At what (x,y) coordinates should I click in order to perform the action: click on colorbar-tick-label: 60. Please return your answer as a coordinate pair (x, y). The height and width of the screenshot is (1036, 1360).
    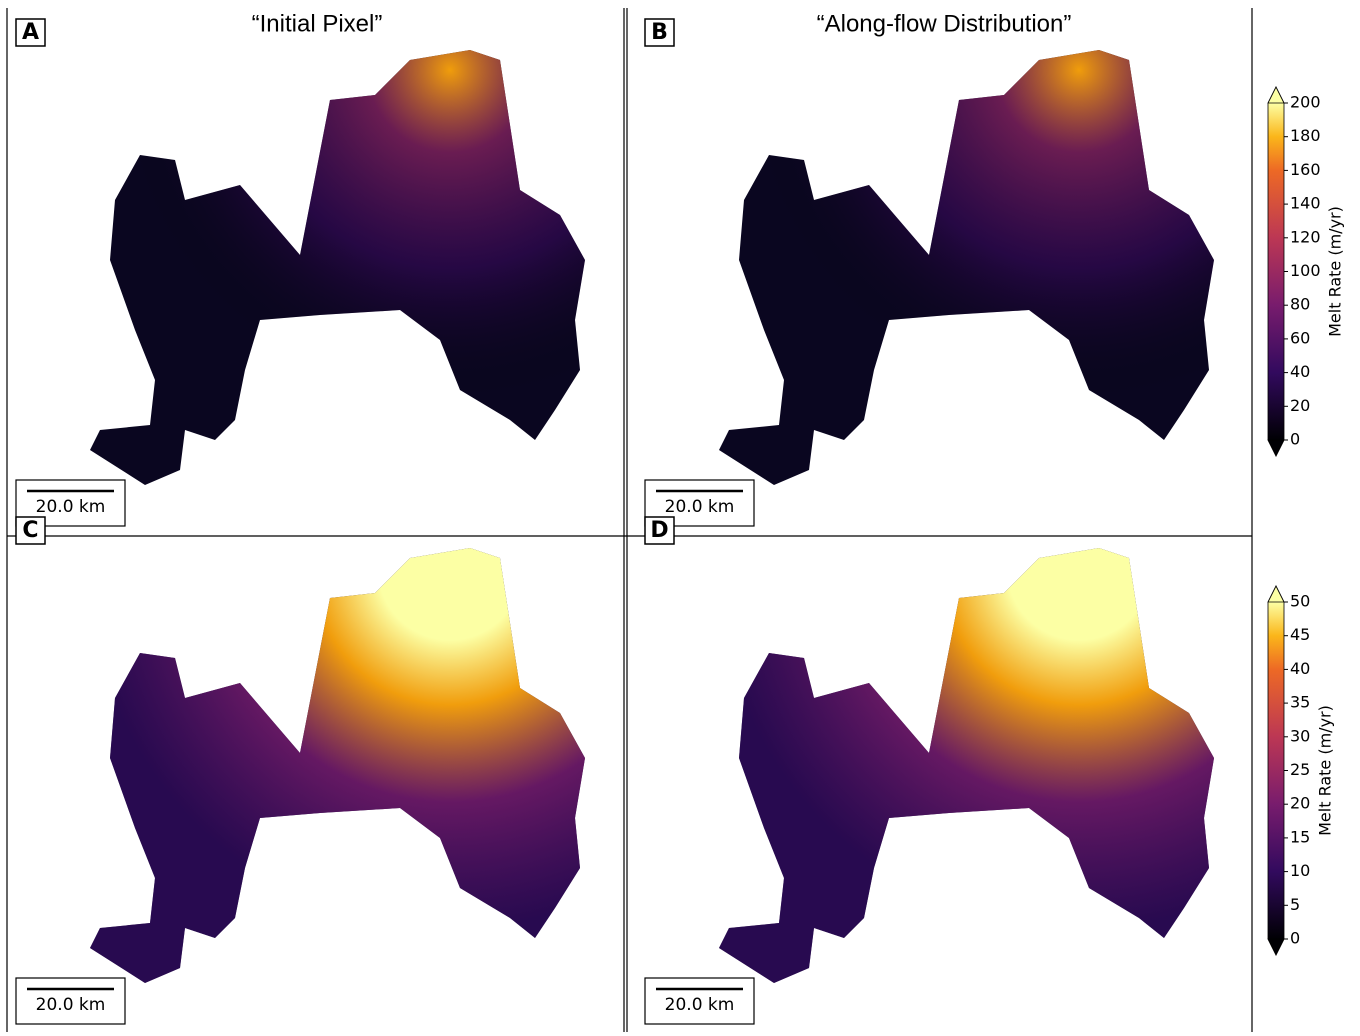
    Looking at the image, I should click on (1300, 337).